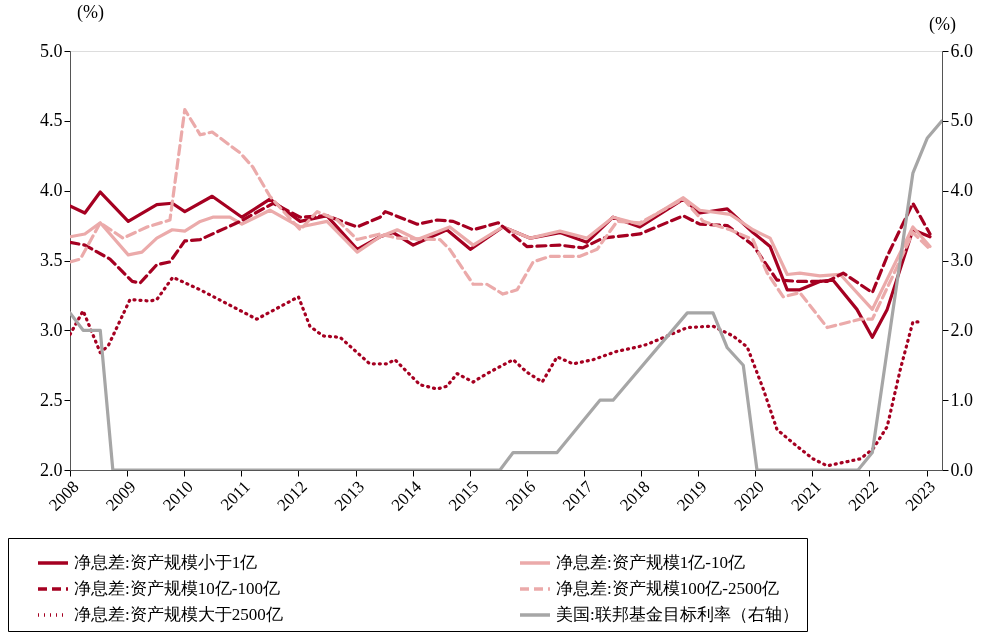 This screenshot has width=1005, height=641. Describe the element at coordinates (51, 399) in the screenshot. I see `y-tick-label: 2.5` at that location.